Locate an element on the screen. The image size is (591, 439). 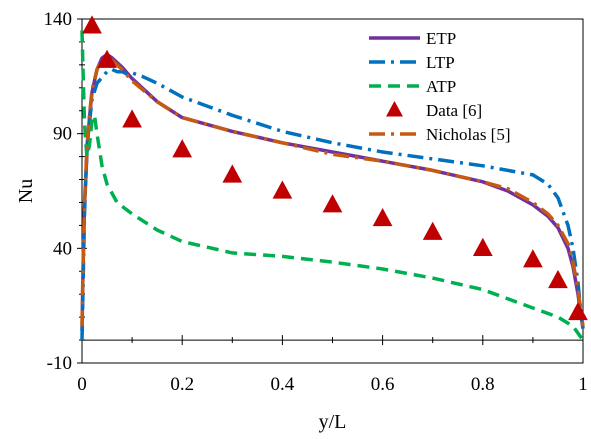
legend-label-nicholas-5: Nicholas [5] is located at coordinates (468, 134).